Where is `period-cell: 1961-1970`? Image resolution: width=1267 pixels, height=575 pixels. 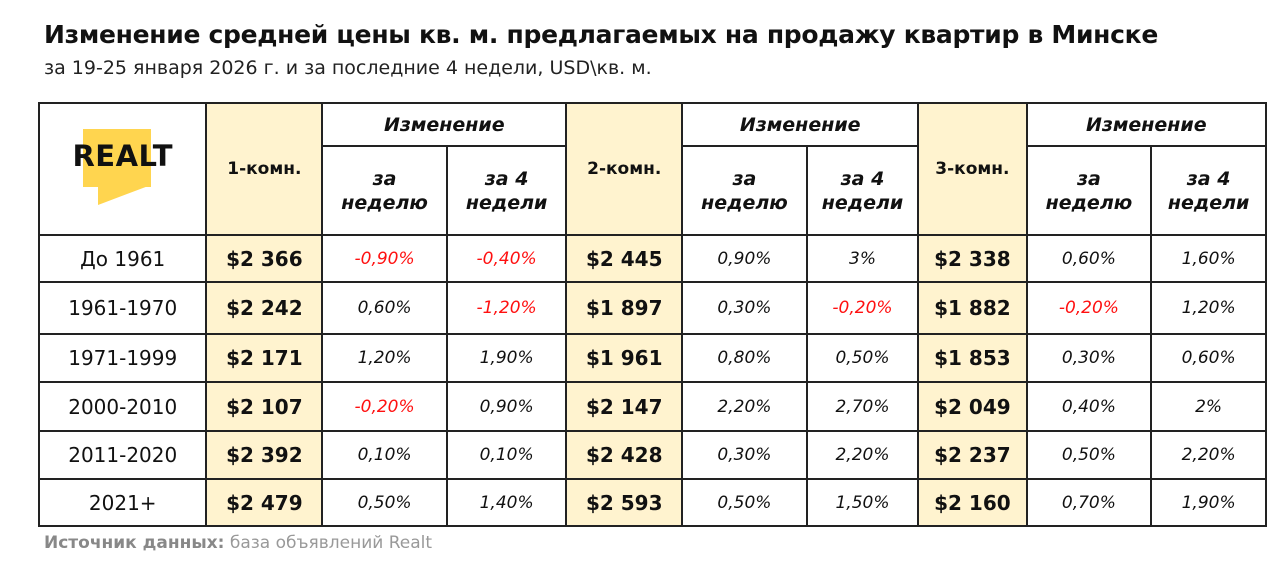 period-cell: 1961-1970 is located at coordinates (122, 308).